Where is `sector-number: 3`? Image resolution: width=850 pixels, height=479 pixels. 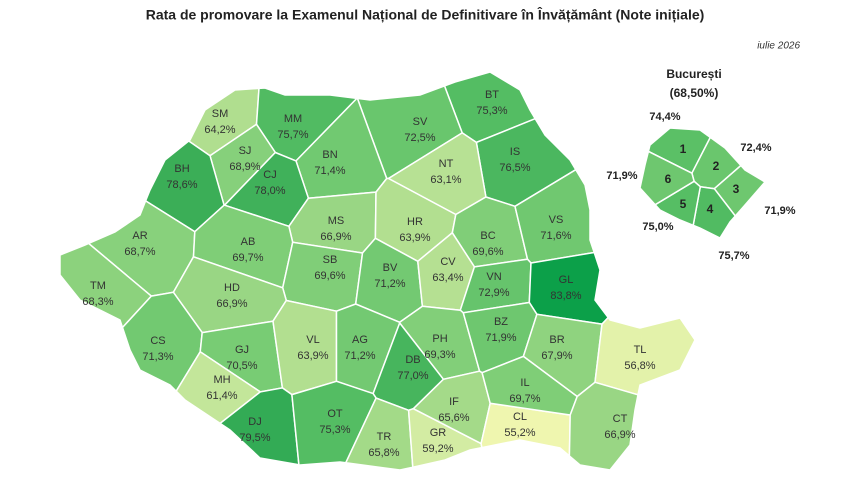
sector-number: 3 is located at coordinates (736, 189).